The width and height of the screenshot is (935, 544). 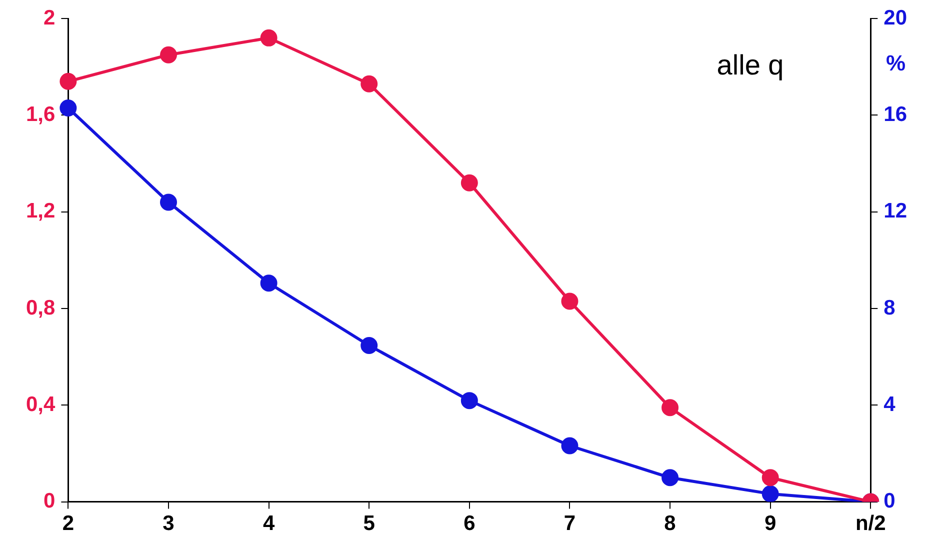 What do you see at coordinates (369, 524) in the screenshot?
I see `x-tick-label: 5` at bounding box center [369, 524].